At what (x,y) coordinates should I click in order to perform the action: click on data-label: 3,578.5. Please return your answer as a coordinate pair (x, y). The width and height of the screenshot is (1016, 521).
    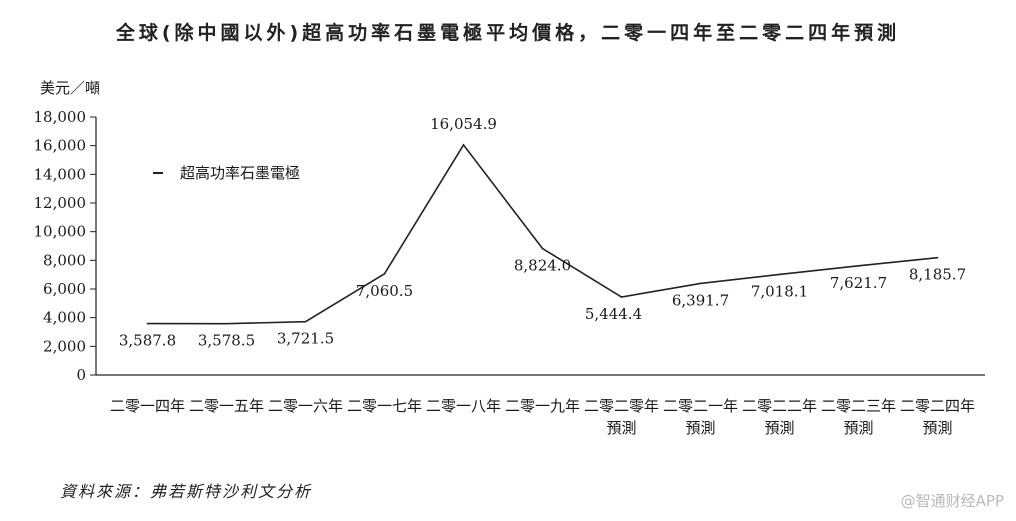
    Looking at the image, I should click on (226, 341).